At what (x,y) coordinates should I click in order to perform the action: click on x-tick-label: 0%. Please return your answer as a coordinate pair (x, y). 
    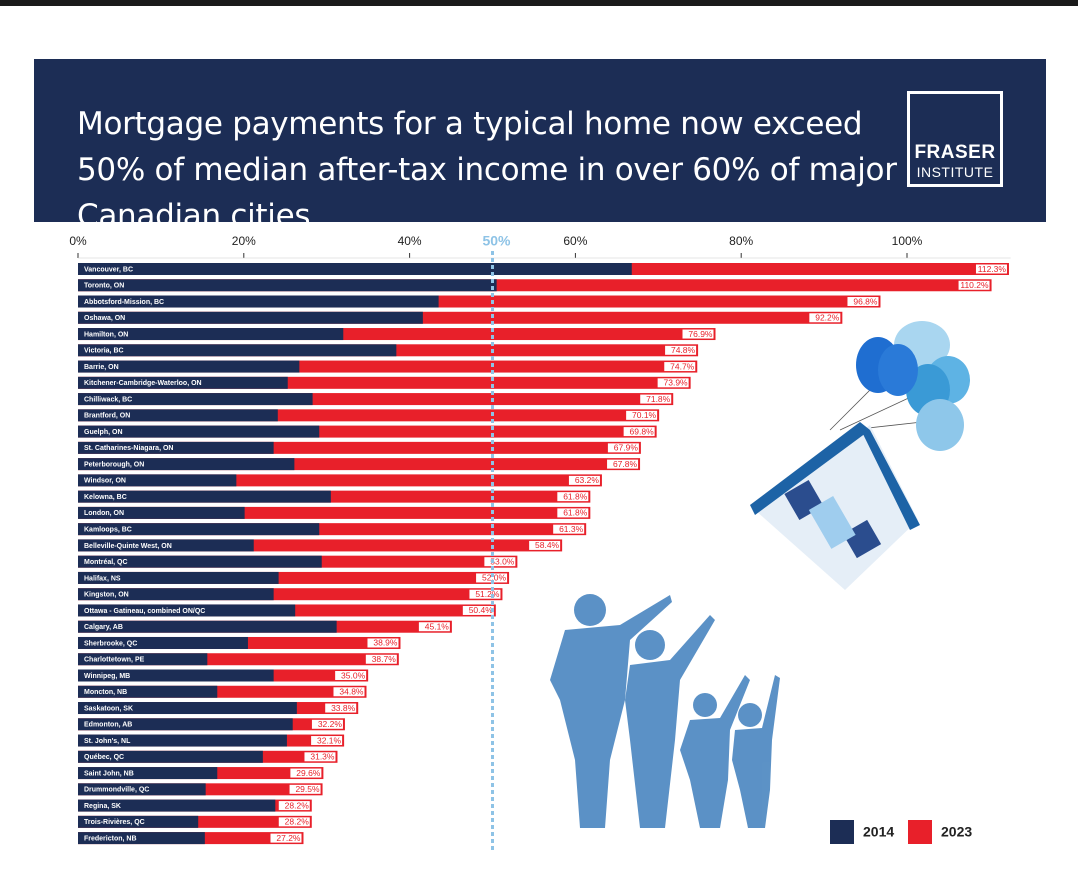
    Looking at the image, I should click on (78, 241).